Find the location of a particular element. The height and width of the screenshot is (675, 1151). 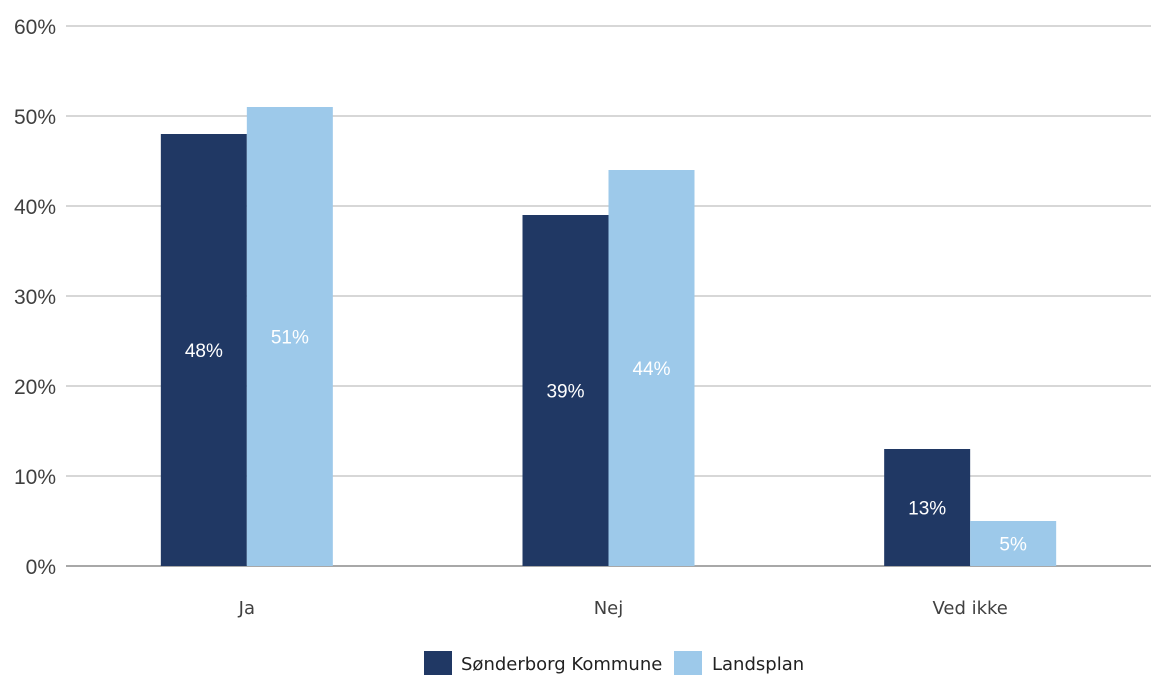

x-tick-label: Nej is located at coordinates (609, 608).